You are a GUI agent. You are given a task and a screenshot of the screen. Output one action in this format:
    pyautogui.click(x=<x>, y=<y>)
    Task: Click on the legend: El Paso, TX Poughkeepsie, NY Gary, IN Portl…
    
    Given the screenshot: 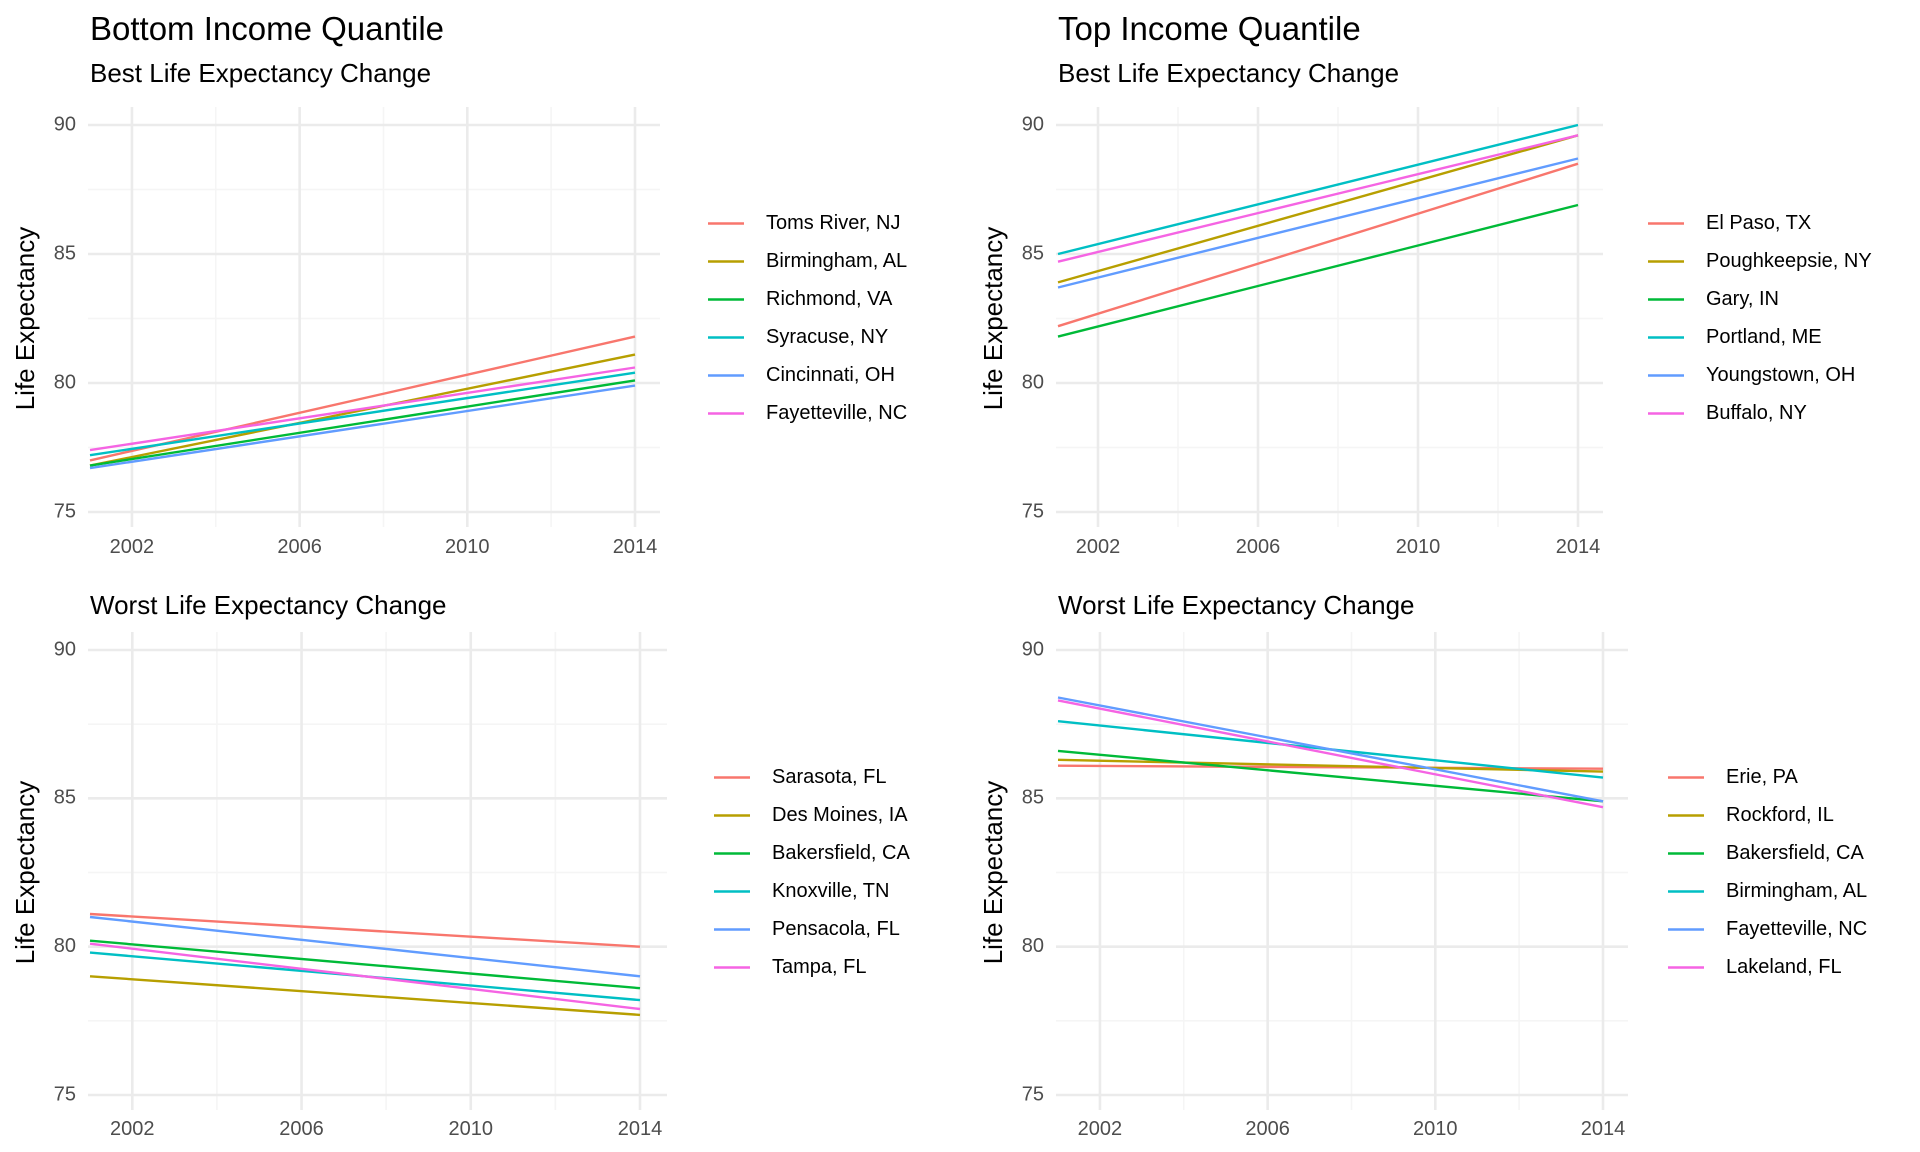 What is the action you would take?
    pyautogui.click(x=1760, y=318)
    